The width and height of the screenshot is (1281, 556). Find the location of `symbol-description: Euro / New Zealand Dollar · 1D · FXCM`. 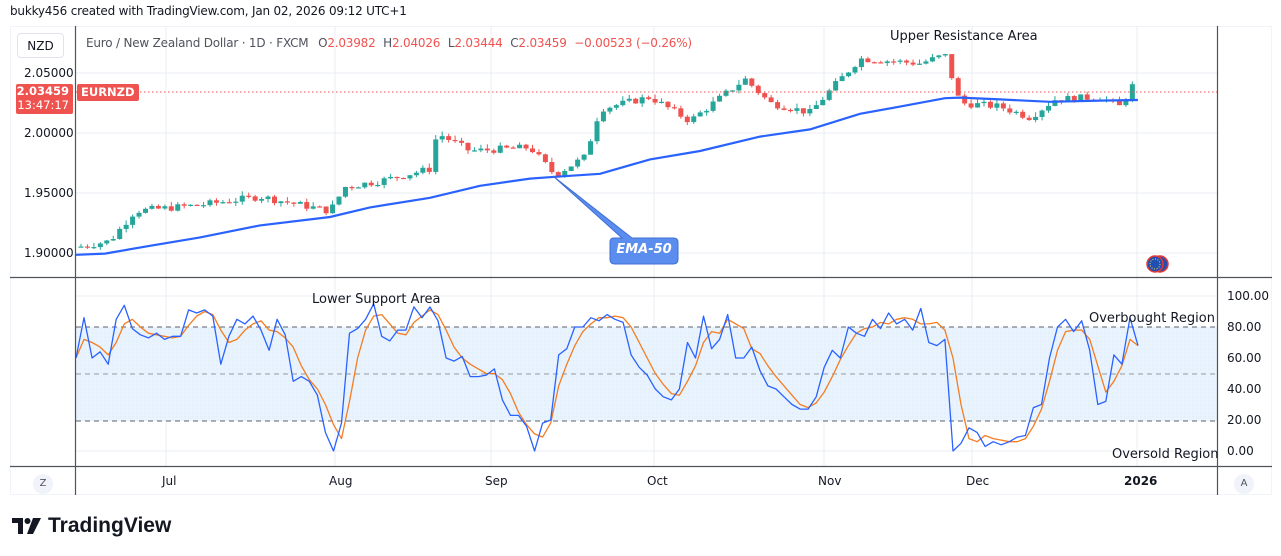

symbol-description: Euro / New Zealand Dollar · 1D · FXCM is located at coordinates (197, 43).